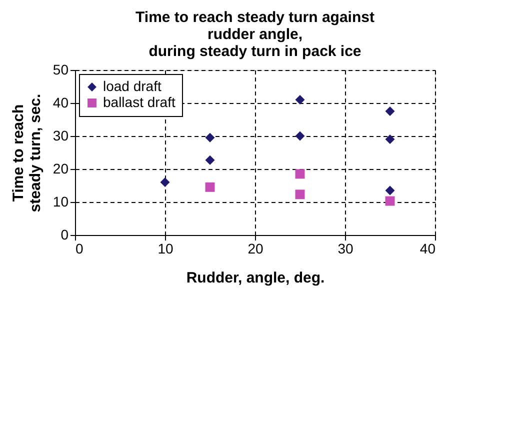 The height and width of the screenshot is (437, 507). Describe the element at coordinates (139, 102) in the screenshot. I see `legend-label: ballast draft` at that location.